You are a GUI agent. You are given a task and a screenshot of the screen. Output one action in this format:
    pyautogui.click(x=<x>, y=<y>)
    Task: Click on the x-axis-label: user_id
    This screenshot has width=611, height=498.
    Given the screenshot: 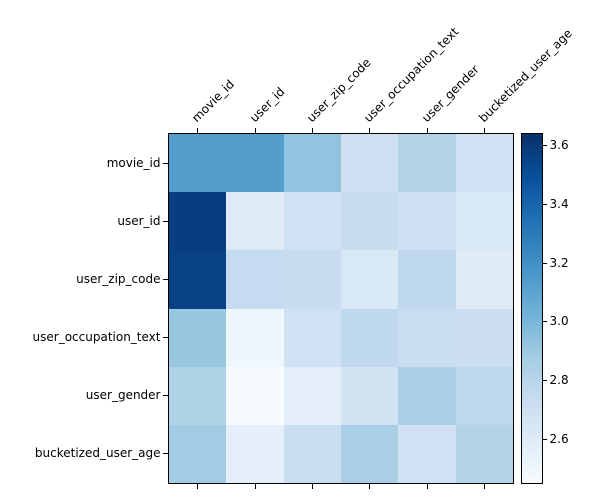 What is the action you would take?
    pyautogui.click(x=266, y=104)
    